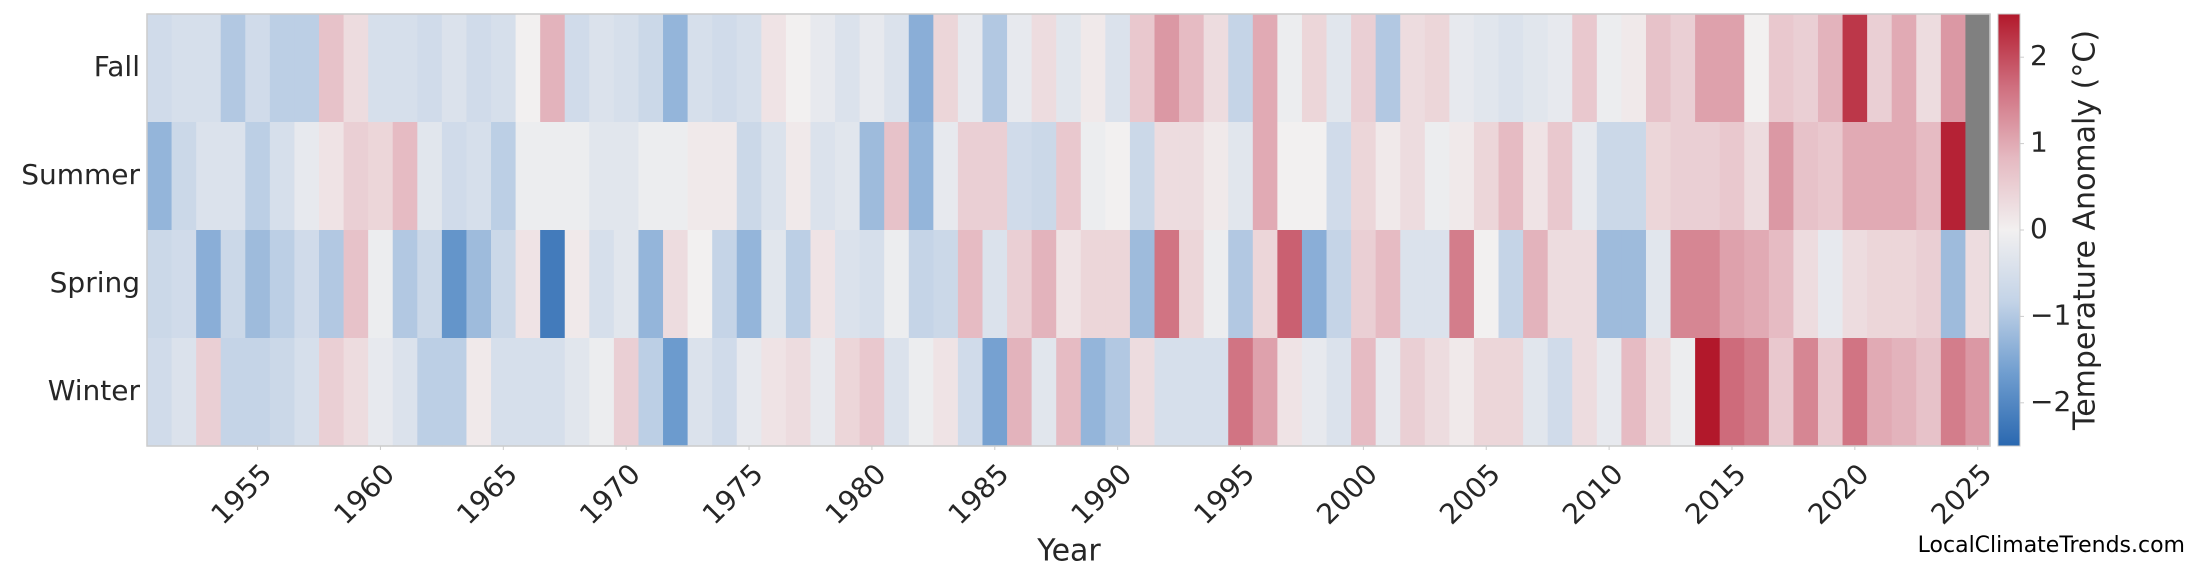  Describe the element at coordinates (2085, 230) in the screenshot. I see `colorbar-label: Temperature Anomaly (°C)` at that location.